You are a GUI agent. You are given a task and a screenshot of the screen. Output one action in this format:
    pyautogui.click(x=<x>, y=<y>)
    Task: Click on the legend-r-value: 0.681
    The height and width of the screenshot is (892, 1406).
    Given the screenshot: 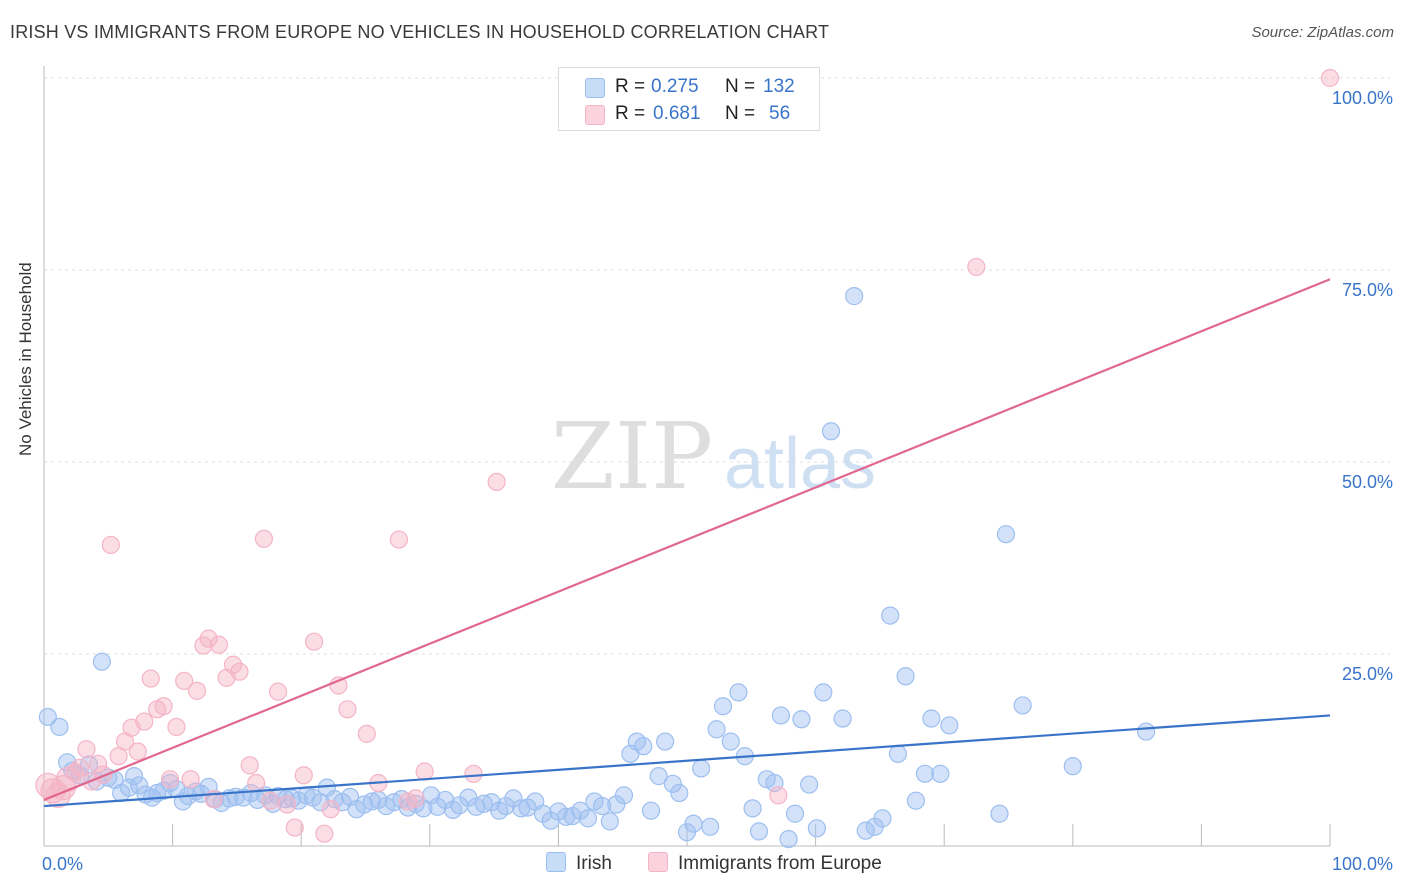 What is the action you would take?
    pyautogui.click(x=677, y=113)
    